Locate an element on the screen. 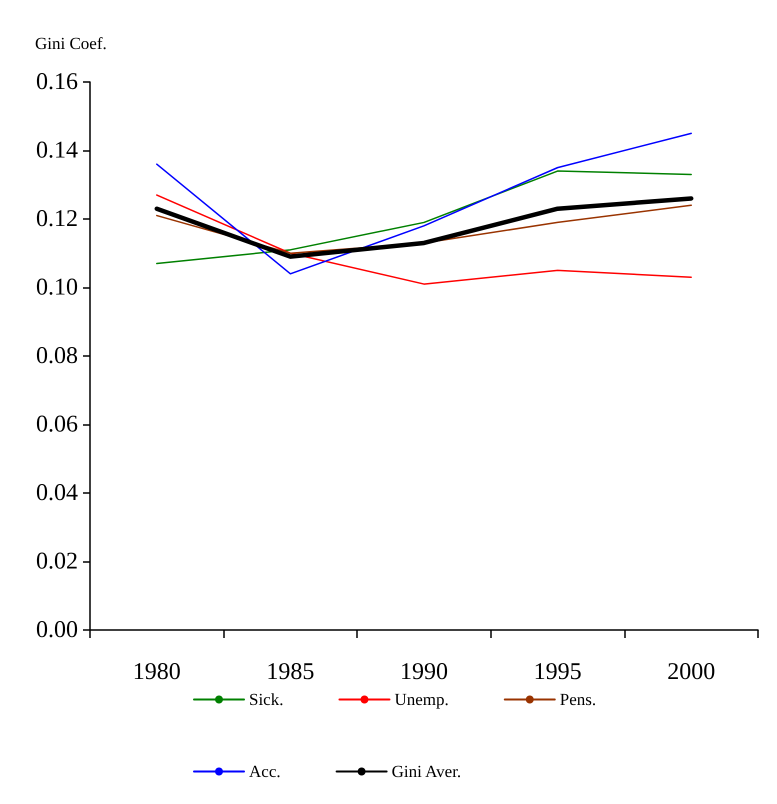  y-tick-label: 0.10 is located at coordinates (57, 287).